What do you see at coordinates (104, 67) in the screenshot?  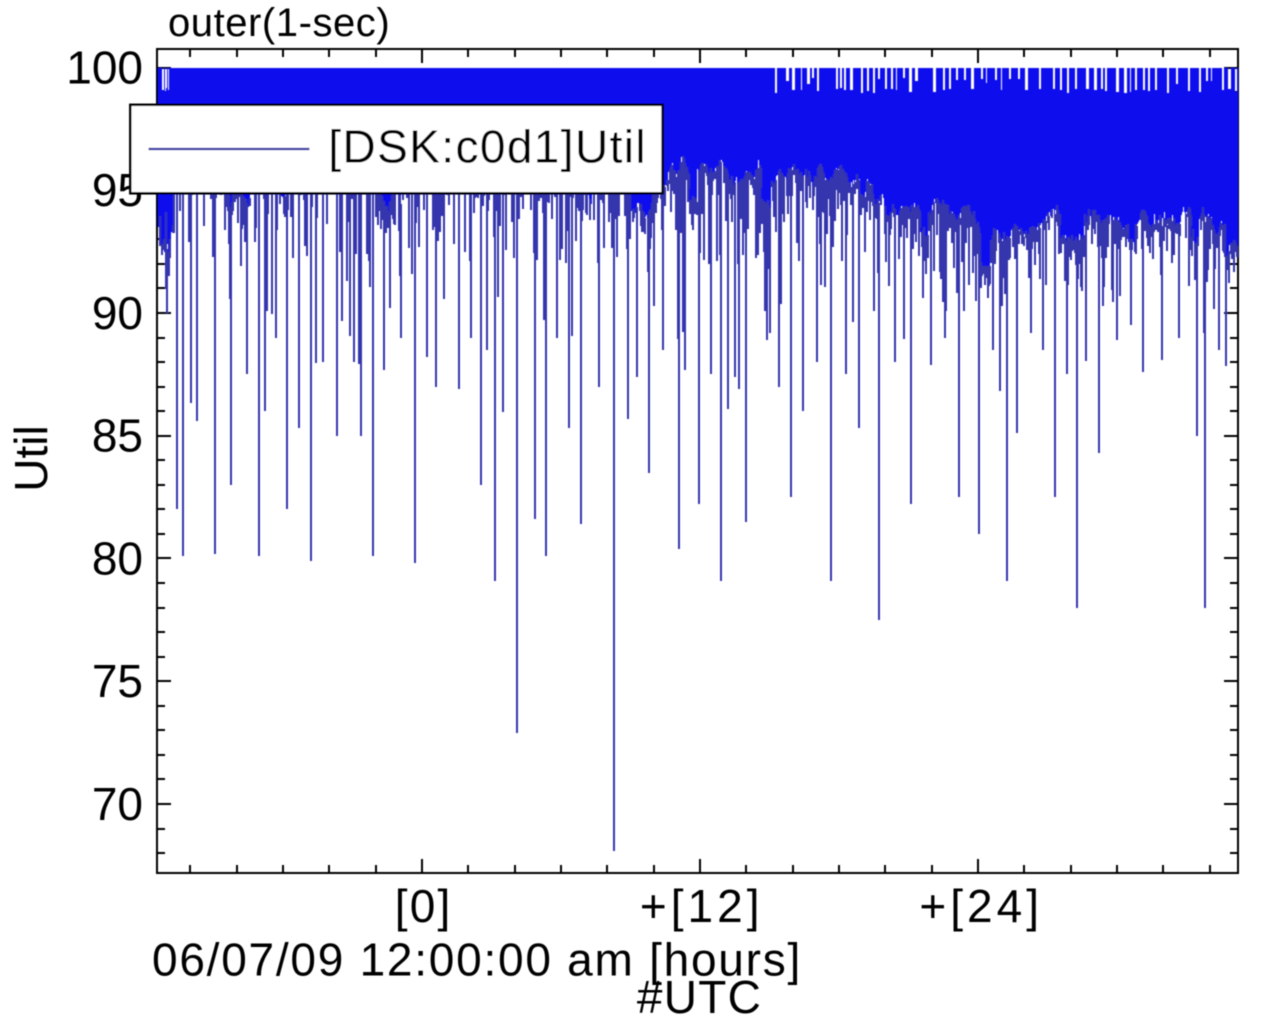 I see `svg-text: 100` at bounding box center [104, 67].